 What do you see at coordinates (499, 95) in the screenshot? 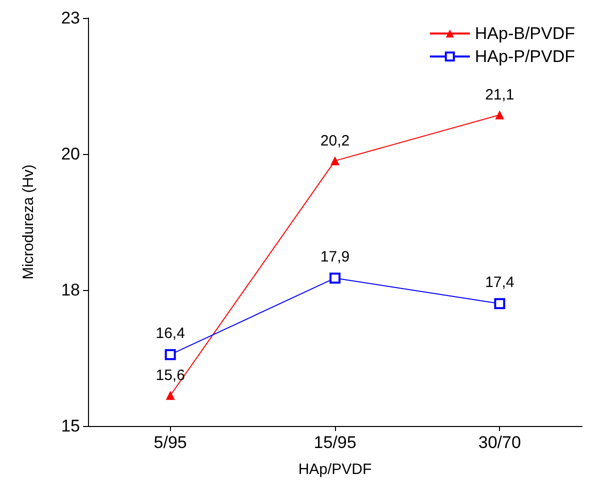
I see `data-label: 21,1` at bounding box center [499, 95].